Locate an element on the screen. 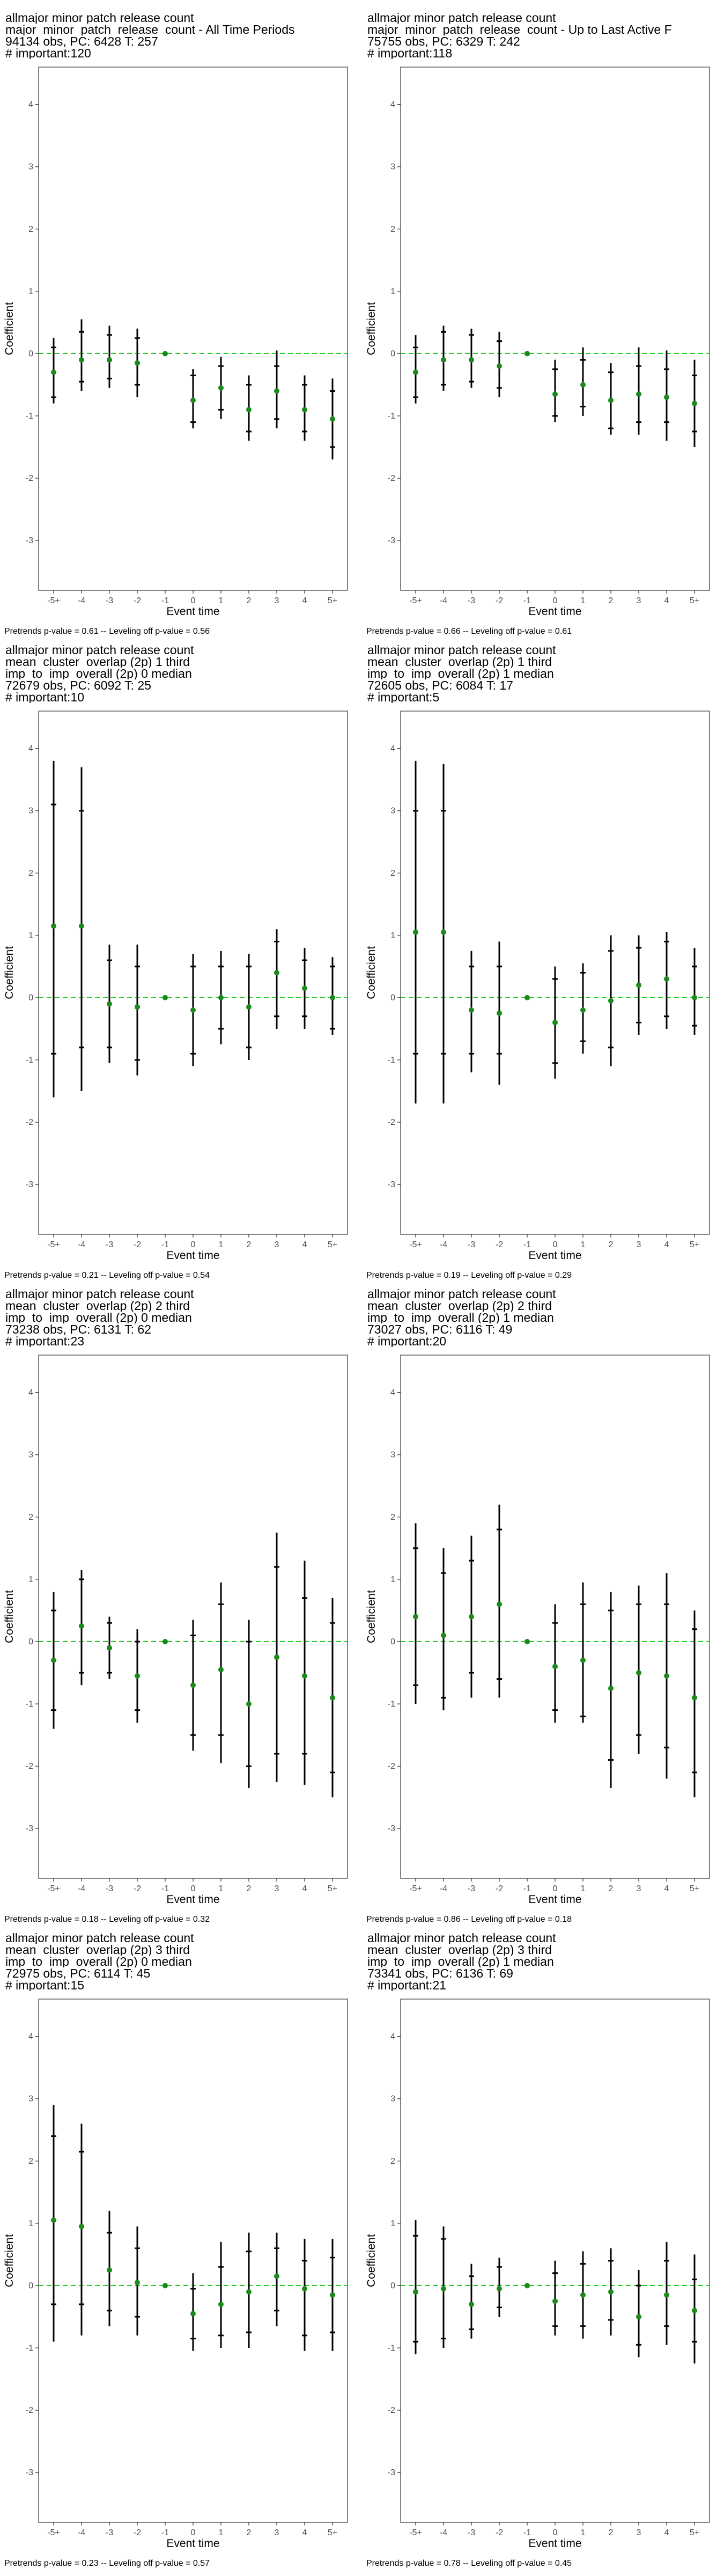  panel-title-line: 73027 obs, PC: 6116 T: 49 is located at coordinates (440, 1329).